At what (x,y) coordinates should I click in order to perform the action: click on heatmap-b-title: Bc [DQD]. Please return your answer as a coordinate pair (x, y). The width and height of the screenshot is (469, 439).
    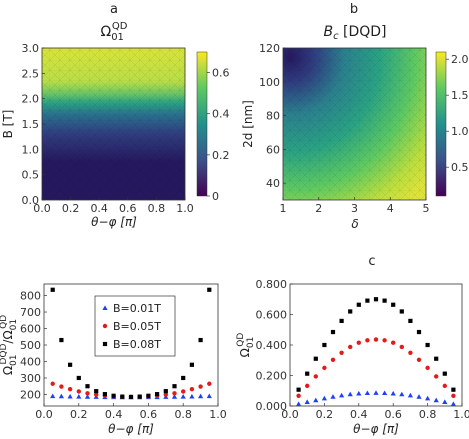
    Looking at the image, I should click on (354, 33).